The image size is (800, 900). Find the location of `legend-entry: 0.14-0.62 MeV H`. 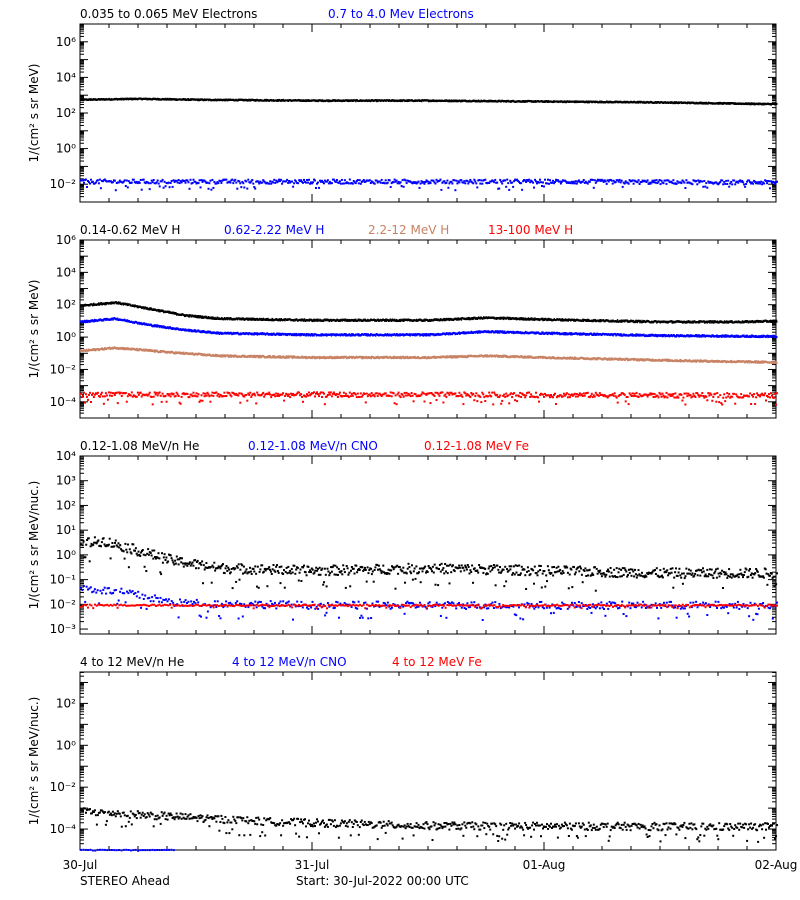

legend-entry: 0.14-0.62 MeV H is located at coordinates (130, 230).